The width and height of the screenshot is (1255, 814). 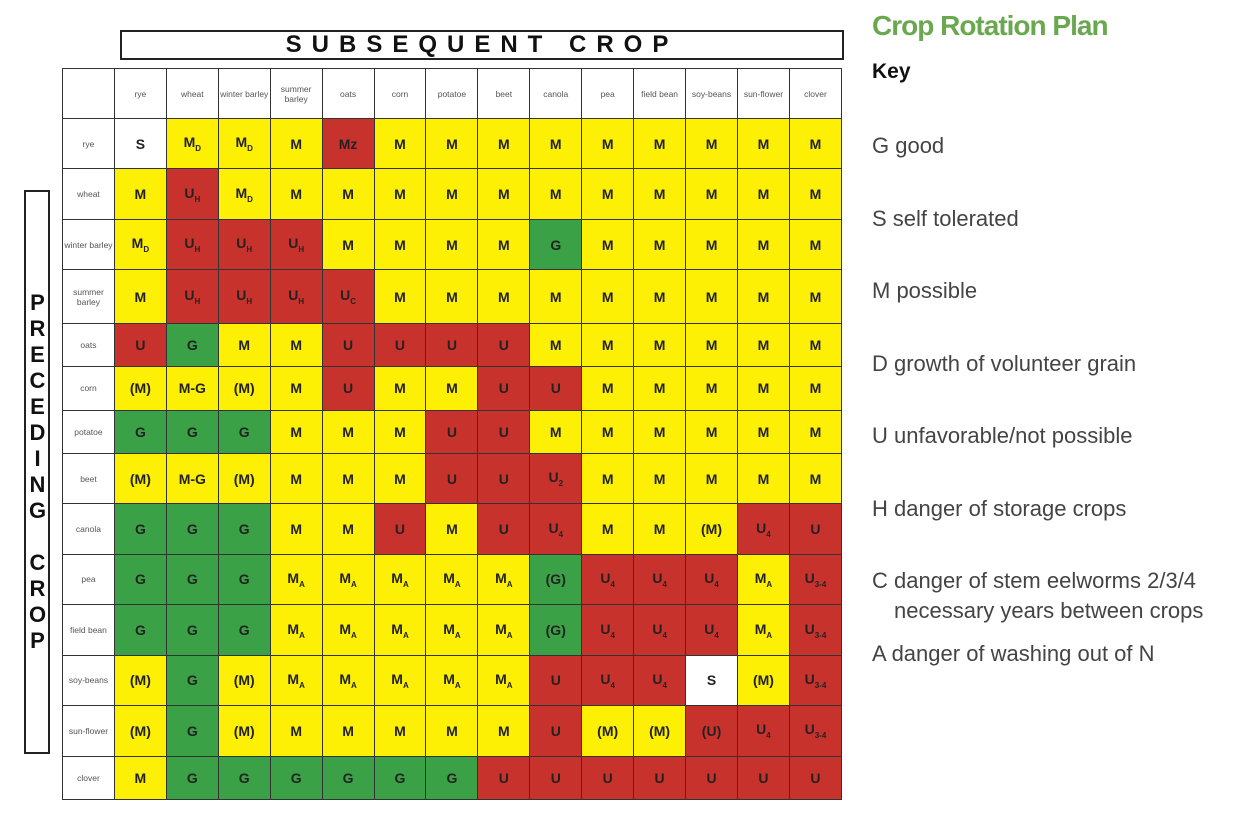 I want to click on key-item: D growth of volunteer grain, so click(x=1004, y=364).